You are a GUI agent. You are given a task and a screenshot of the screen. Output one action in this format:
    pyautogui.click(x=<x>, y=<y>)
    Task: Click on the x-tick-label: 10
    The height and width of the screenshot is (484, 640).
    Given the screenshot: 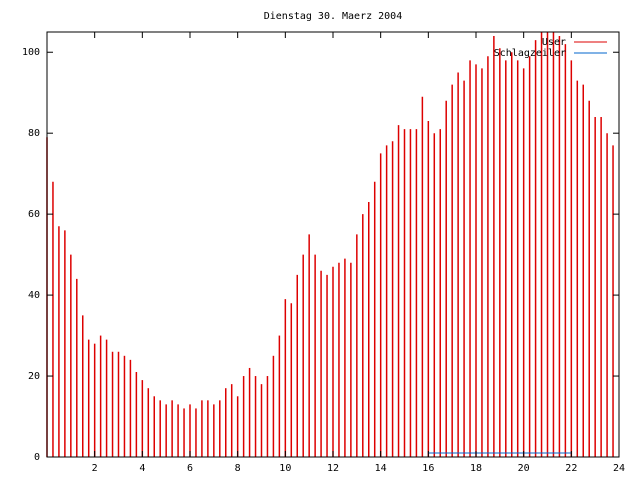 What is the action you would take?
    pyautogui.click(x=285, y=468)
    